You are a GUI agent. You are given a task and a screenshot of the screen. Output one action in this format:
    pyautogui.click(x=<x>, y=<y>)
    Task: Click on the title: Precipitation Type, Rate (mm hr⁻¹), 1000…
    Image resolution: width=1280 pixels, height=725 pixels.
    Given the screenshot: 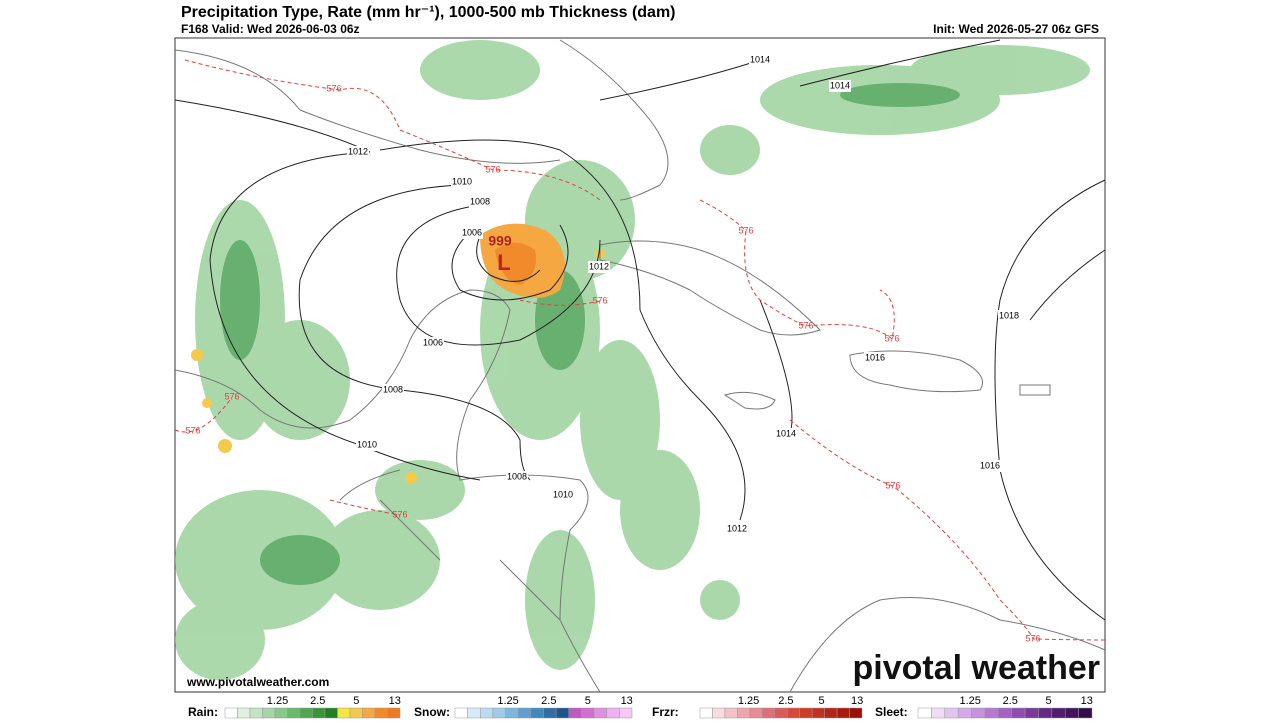 What is the action you would take?
    pyautogui.click(x=428, y=12)
    